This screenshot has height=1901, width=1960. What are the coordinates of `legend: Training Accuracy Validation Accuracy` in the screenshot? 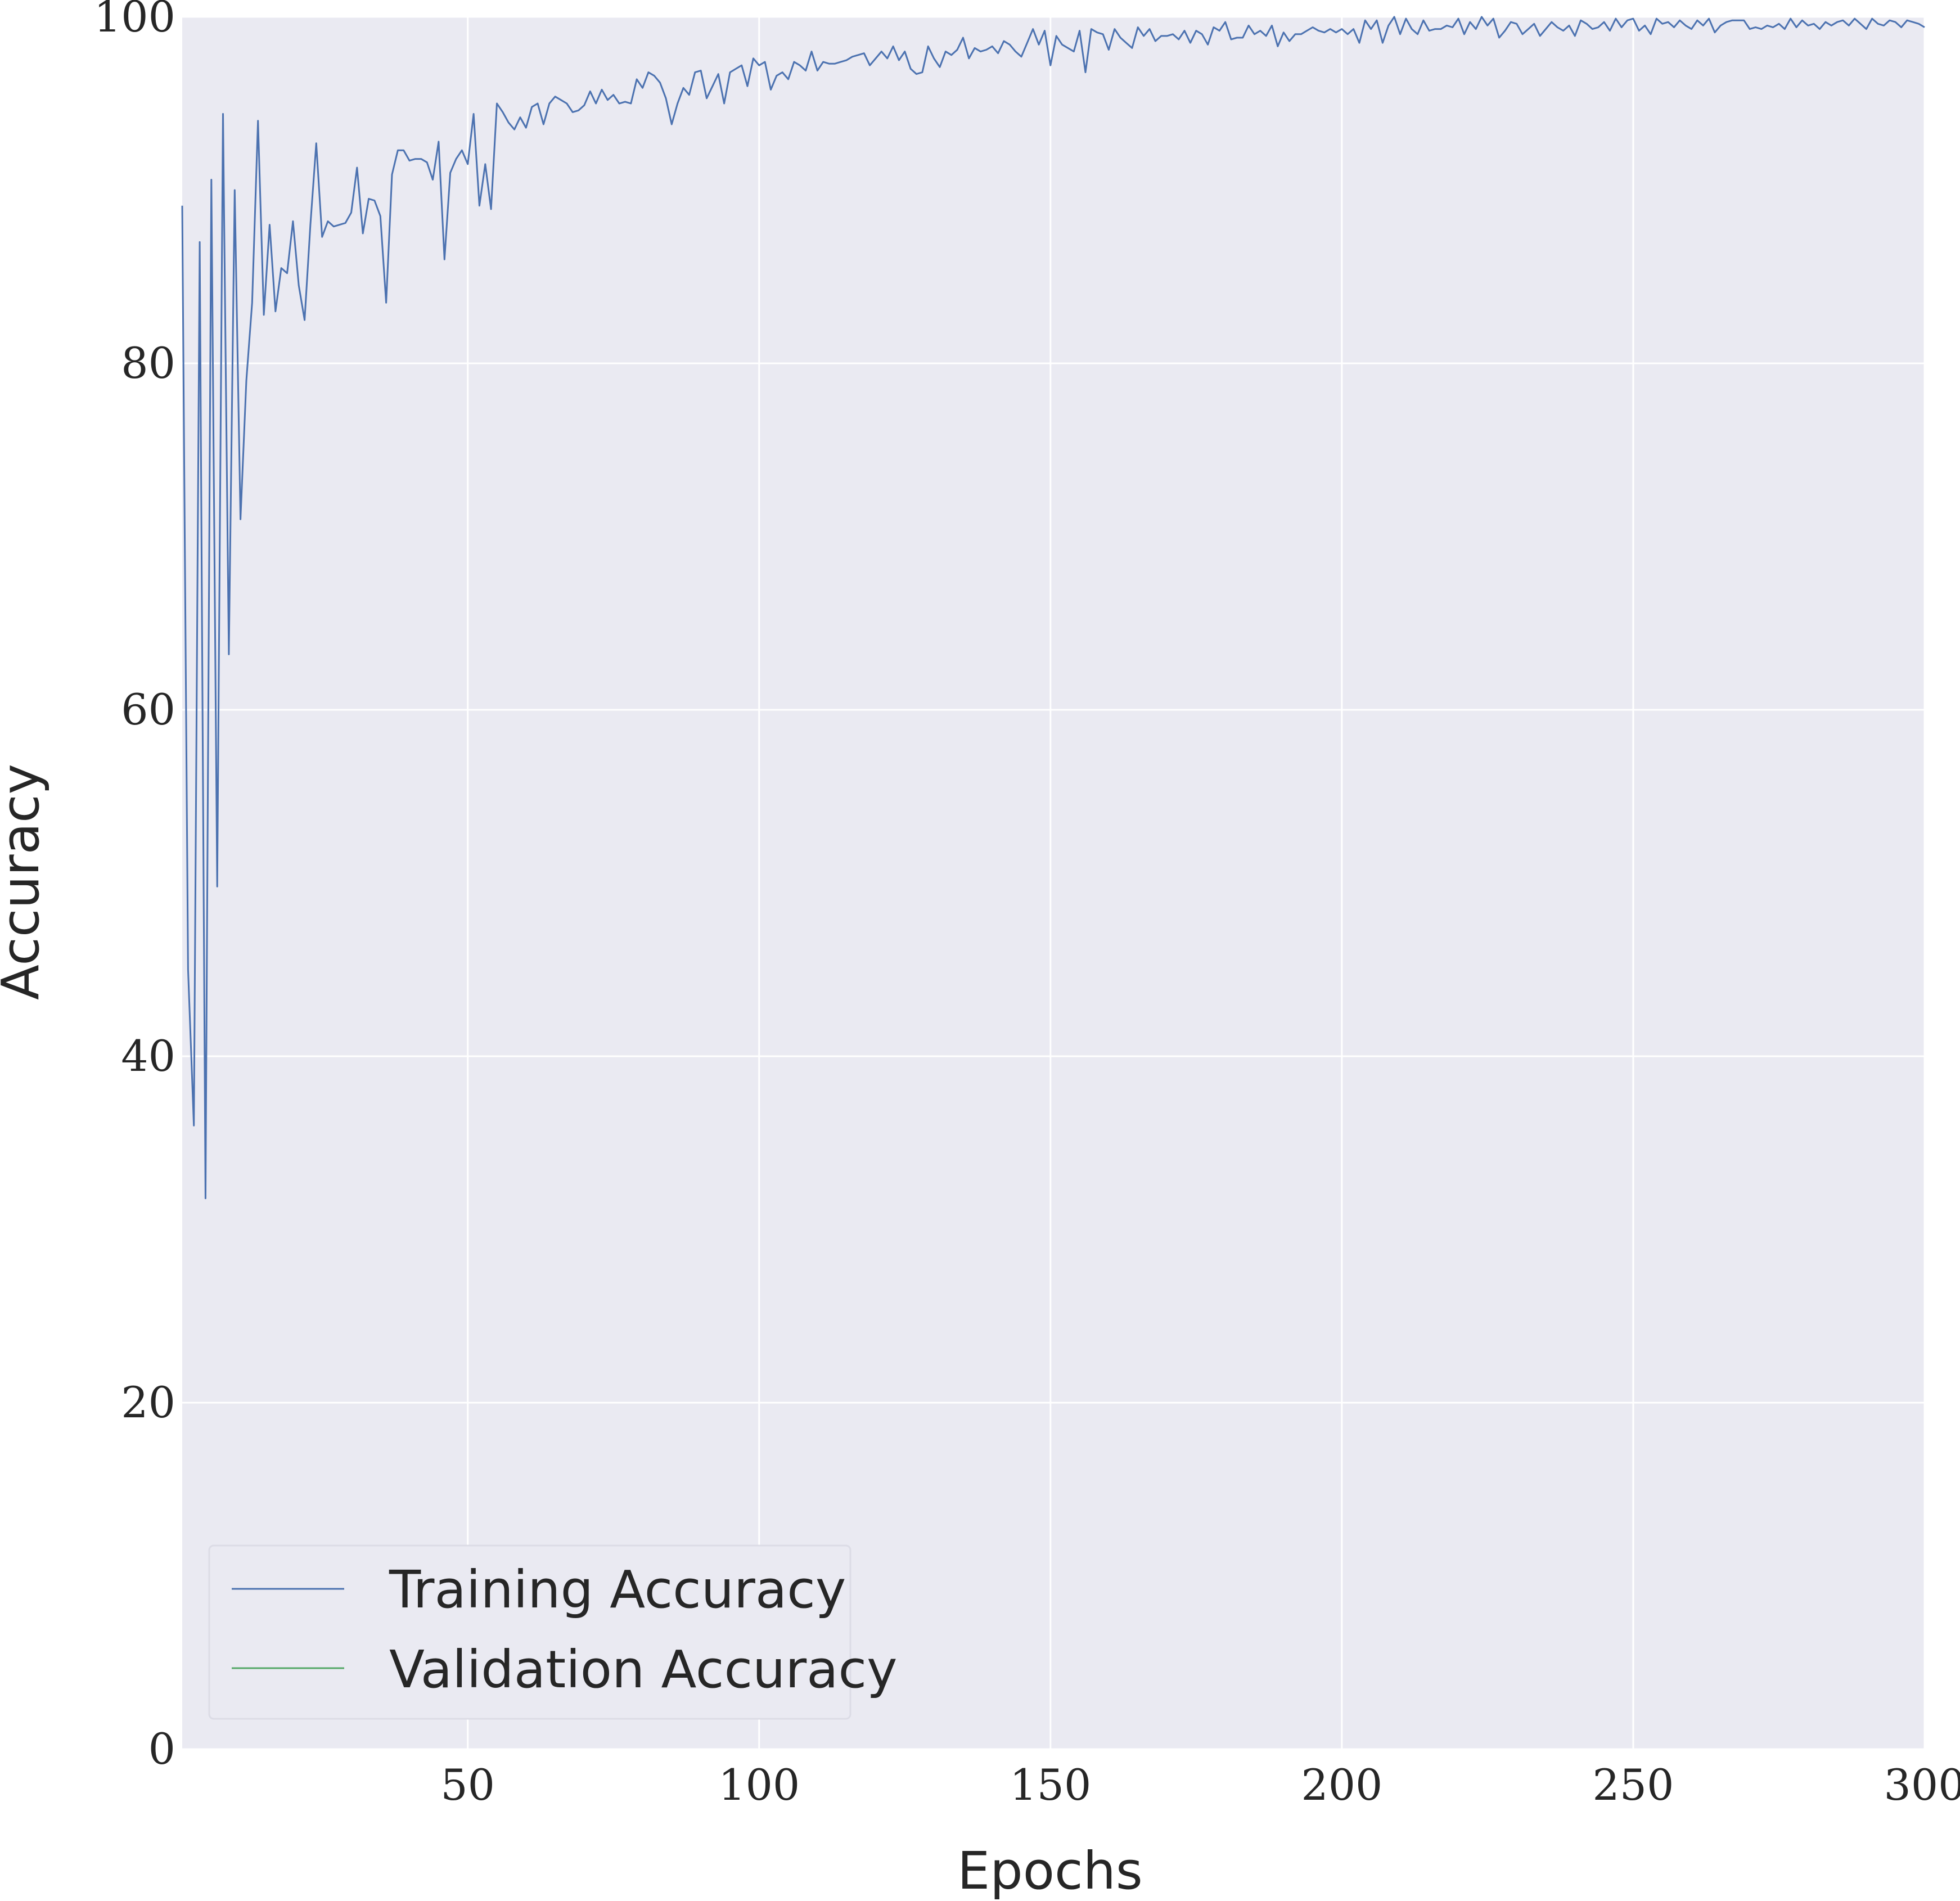 It's located at (553, 1632).